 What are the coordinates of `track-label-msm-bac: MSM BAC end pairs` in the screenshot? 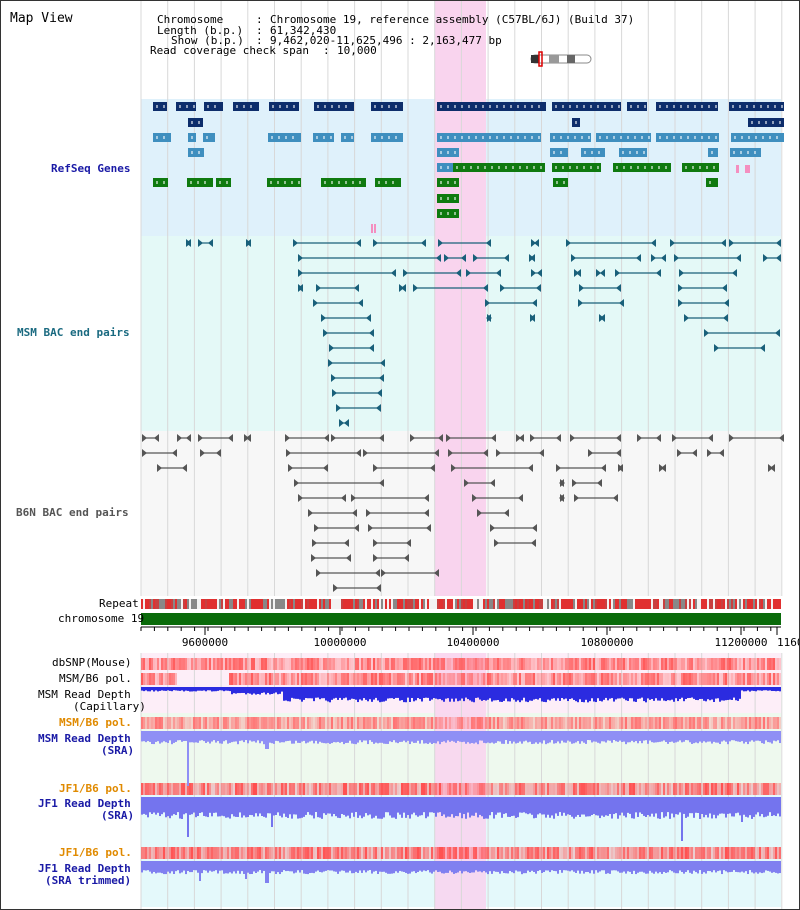 It's located at (73, 332).